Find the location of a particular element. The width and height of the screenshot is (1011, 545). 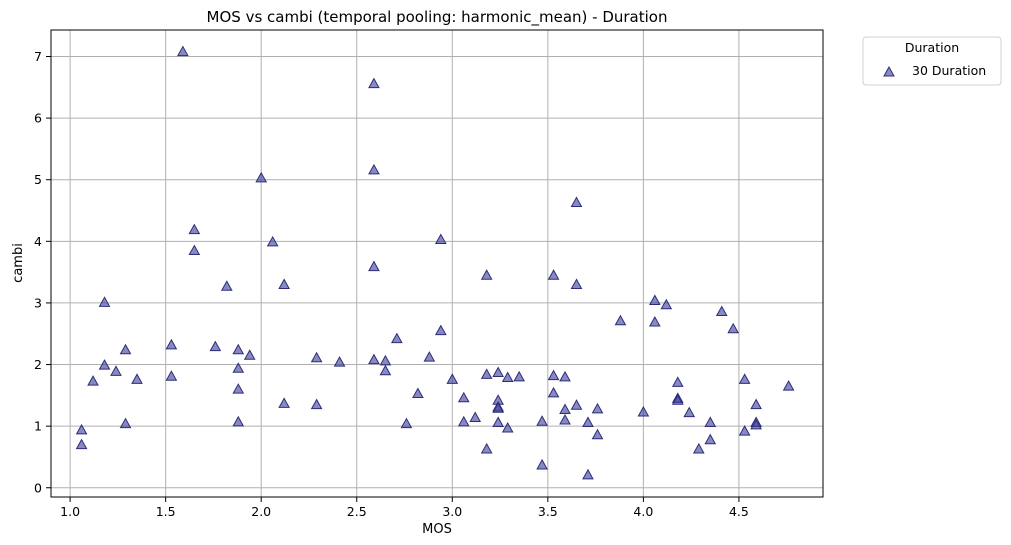

x-tick-label: 2.5 is located at coordinates (357, 511).